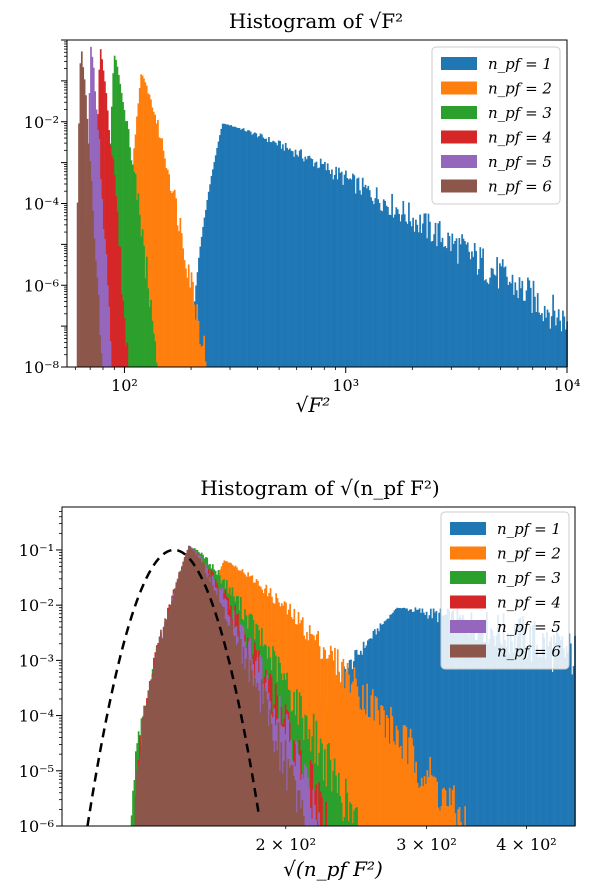 The height and width of the screenshot is (888, 605). What do you see at coordinates (327, 381) in the screenshot?
I see `chart-top-x-axis: 10² 10³ 10⁴` at bounding box center [327, 381].